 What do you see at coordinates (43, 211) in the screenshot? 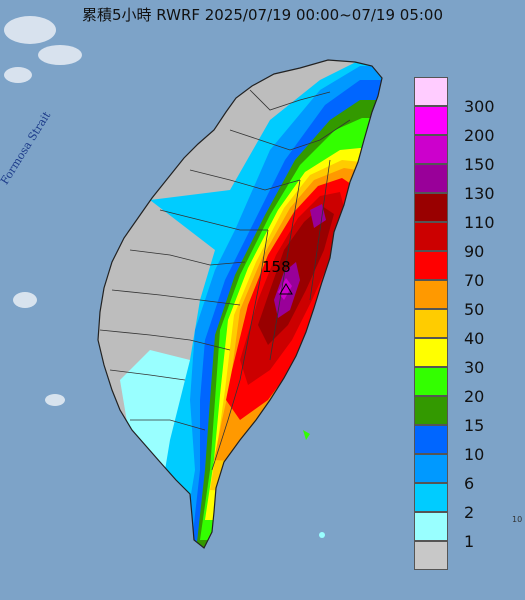
I see `cloud-patches` at bounding box center [43, 211].